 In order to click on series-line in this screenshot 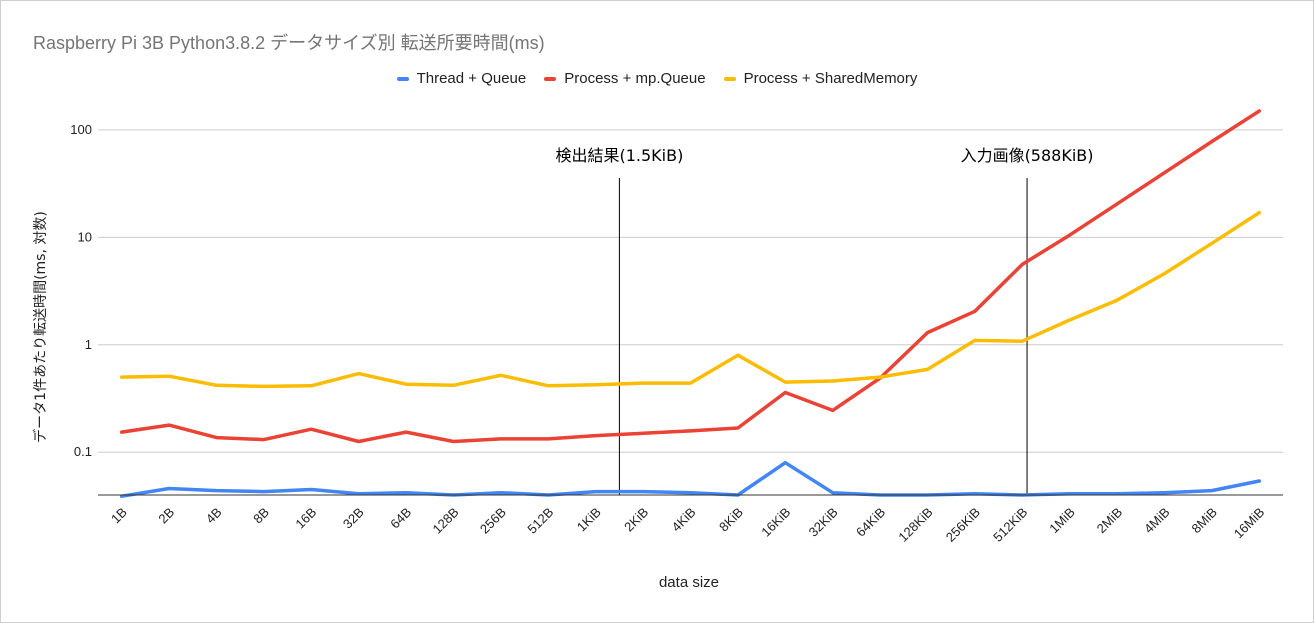, I will do `click(690, 479)`.